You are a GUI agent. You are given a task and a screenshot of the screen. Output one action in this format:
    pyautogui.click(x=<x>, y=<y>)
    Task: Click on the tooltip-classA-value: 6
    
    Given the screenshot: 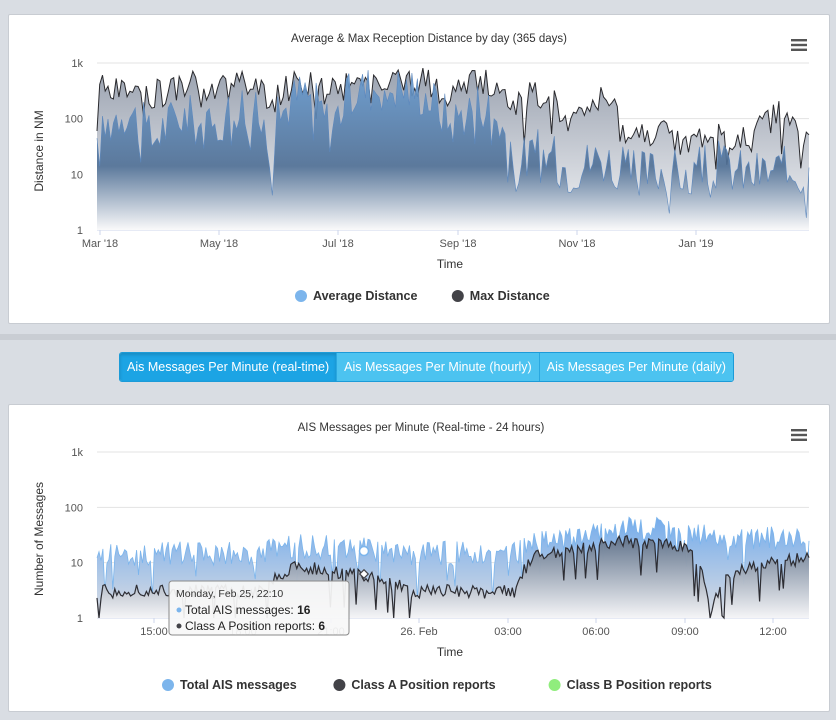 What is the action you would take?
    pyautogui.click(x=321, y=626)
    